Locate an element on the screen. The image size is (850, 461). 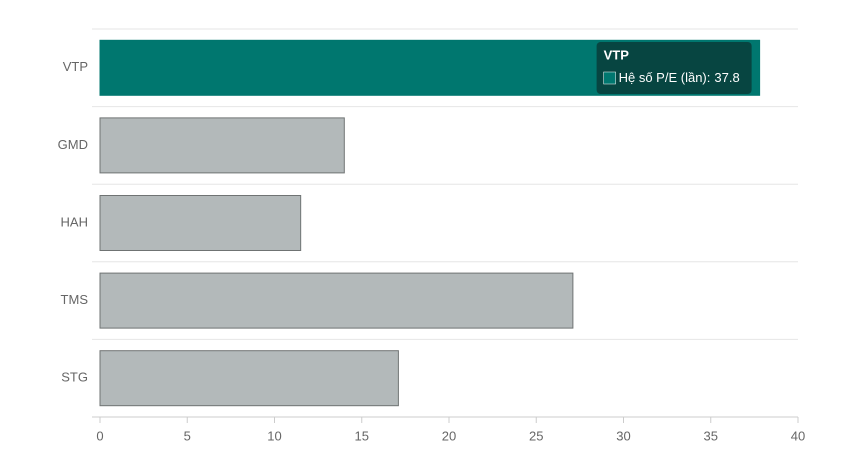
tooltip-title: VTP is located at coordinates (617, 54).